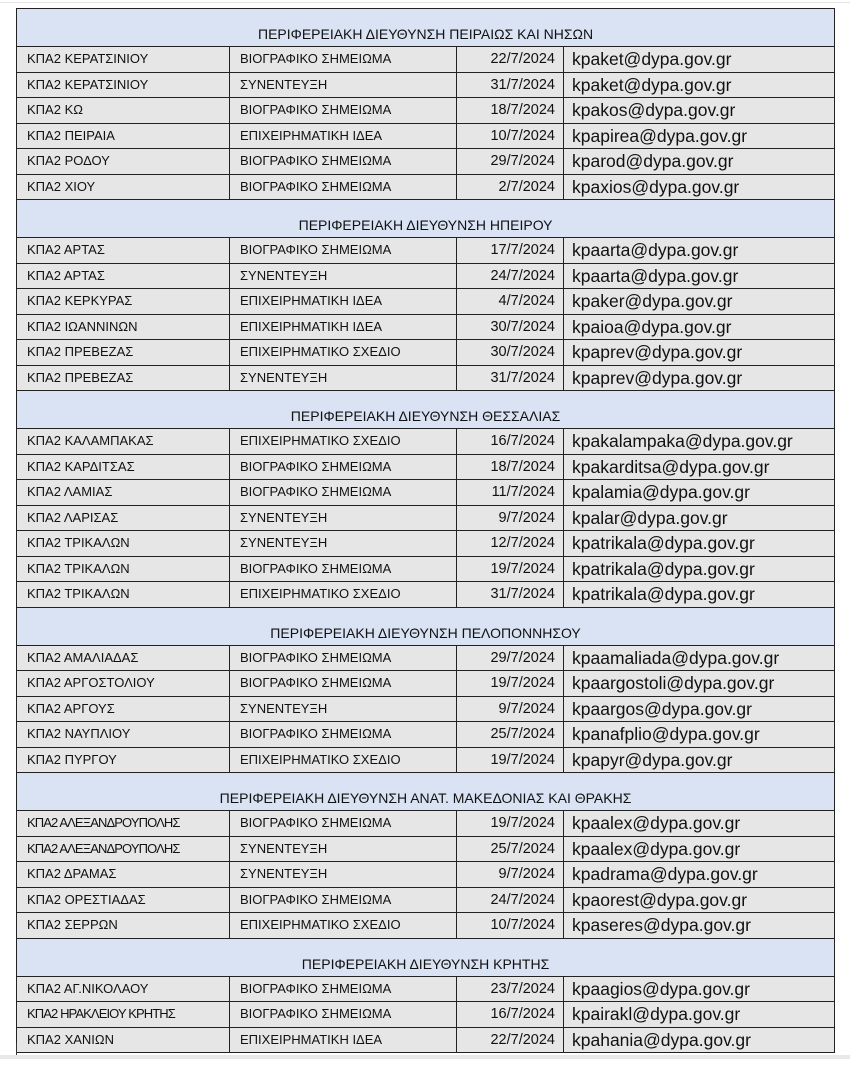 The image size is (850, 1074). Describe the element at coordinates (425, 2) in the screenshot. I see `top-divider` at that location.